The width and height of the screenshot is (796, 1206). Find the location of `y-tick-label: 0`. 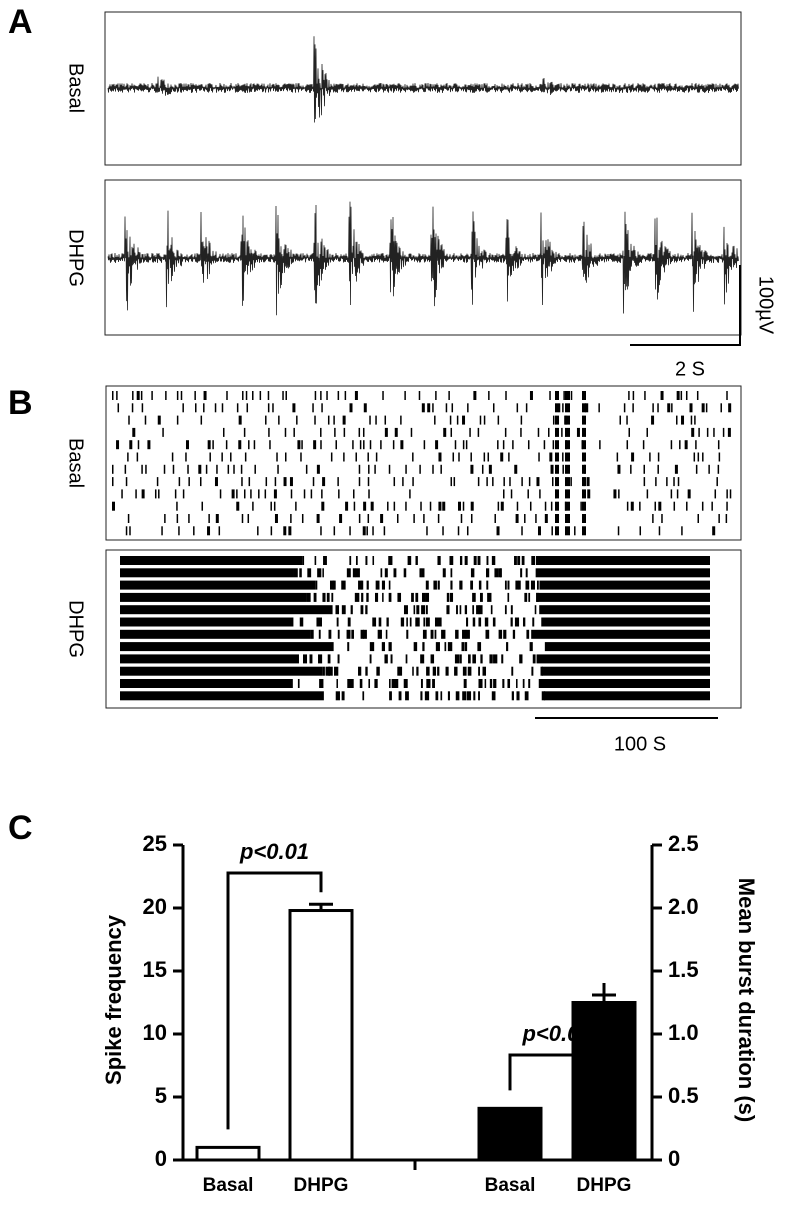

y-tick-label: 0 is located at coordinates (161, 1158).